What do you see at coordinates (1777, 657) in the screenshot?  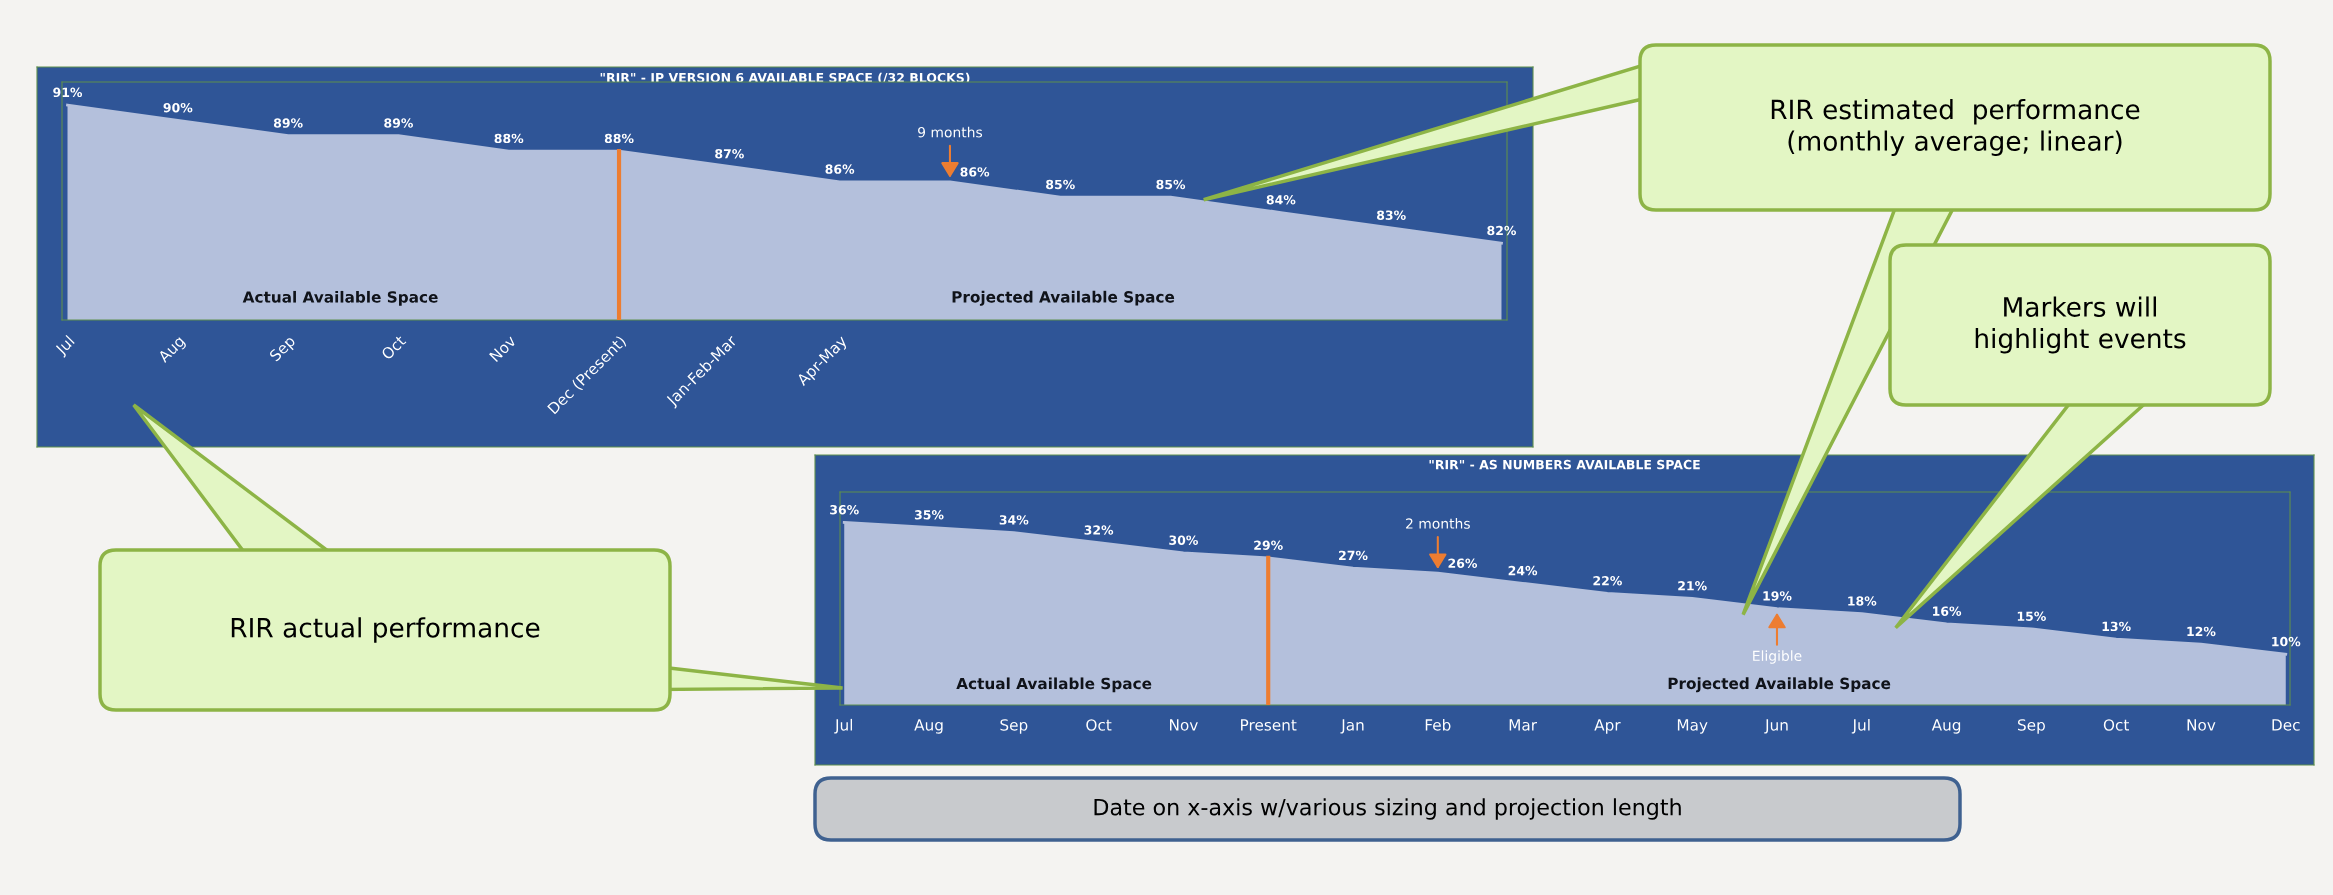 I see `annotation: Eligible` at bounding box center [1777, 657].